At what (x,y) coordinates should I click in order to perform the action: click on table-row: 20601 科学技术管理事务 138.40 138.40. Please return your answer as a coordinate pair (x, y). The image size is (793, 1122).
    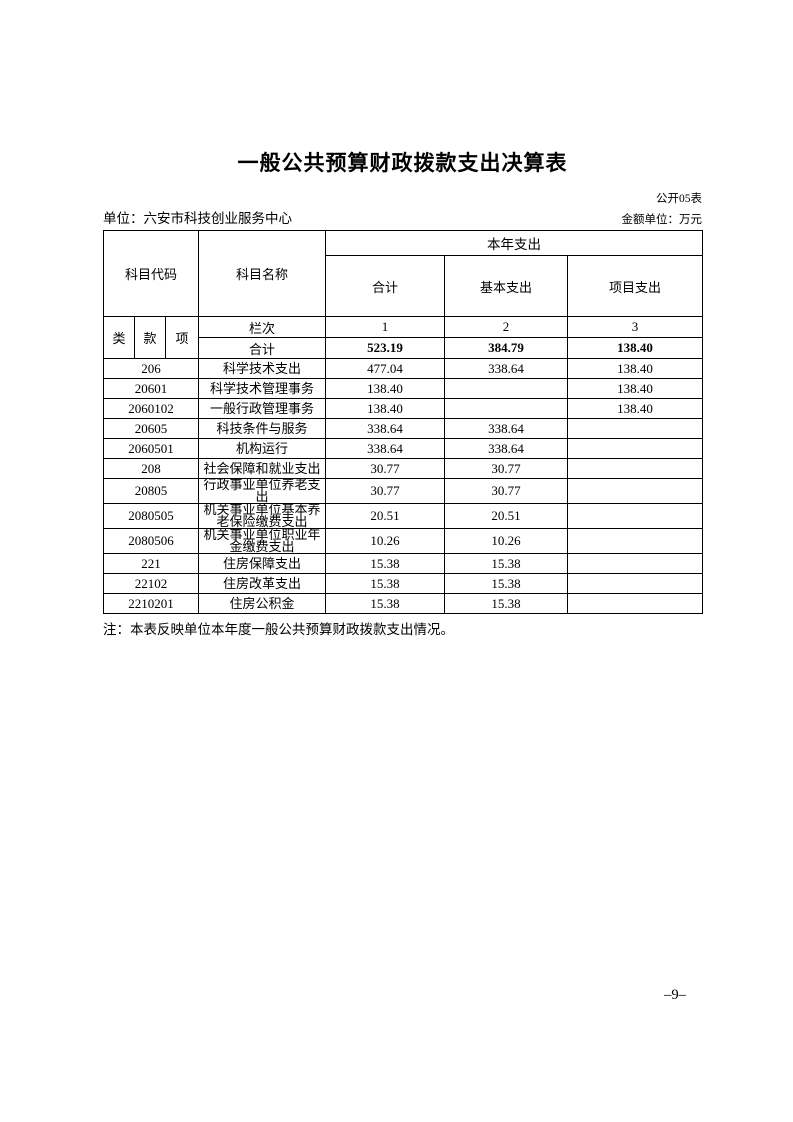
    Looking at the image, I should click on (403, 388).